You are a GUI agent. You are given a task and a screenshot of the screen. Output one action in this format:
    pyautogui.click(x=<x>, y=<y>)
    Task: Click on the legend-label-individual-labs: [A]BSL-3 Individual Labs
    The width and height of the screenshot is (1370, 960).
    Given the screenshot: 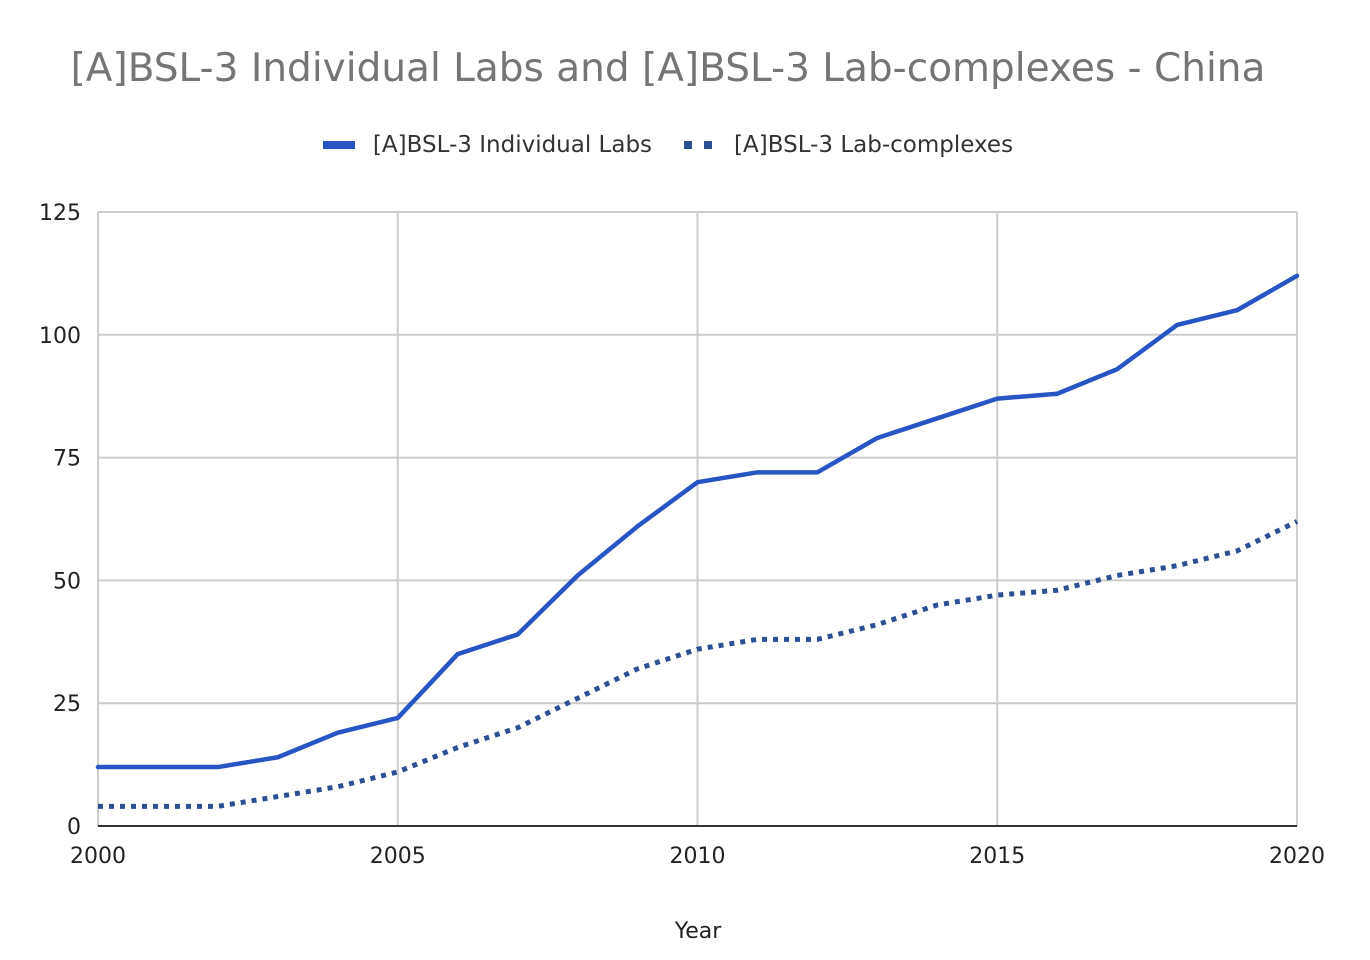 What is the action you would take?
    pyautogui.click(x=512, y=145)
    